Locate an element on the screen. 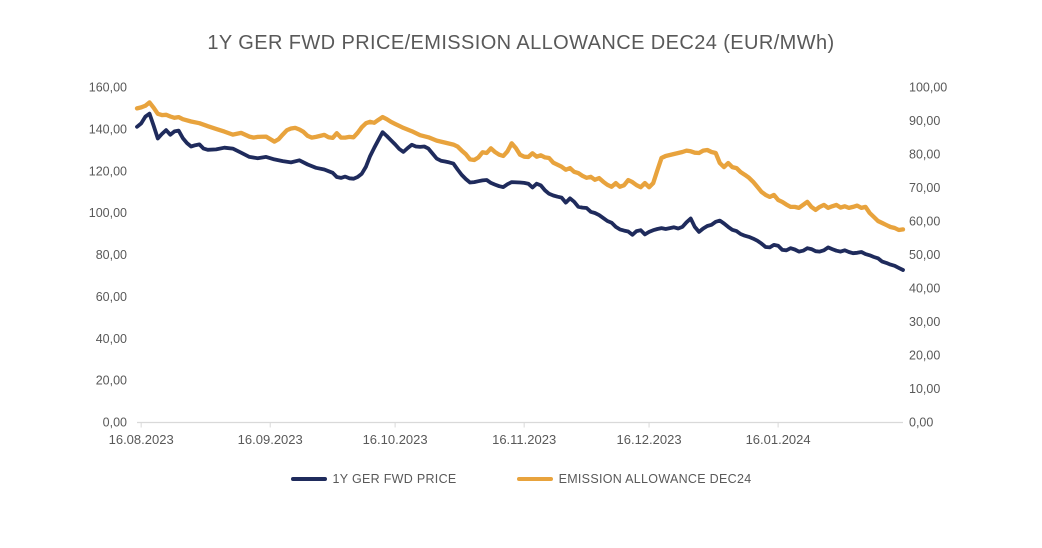 The image size is (1042, 548). y-axis-right-tick-label: 80,00 is located at coordinates (924, 155).